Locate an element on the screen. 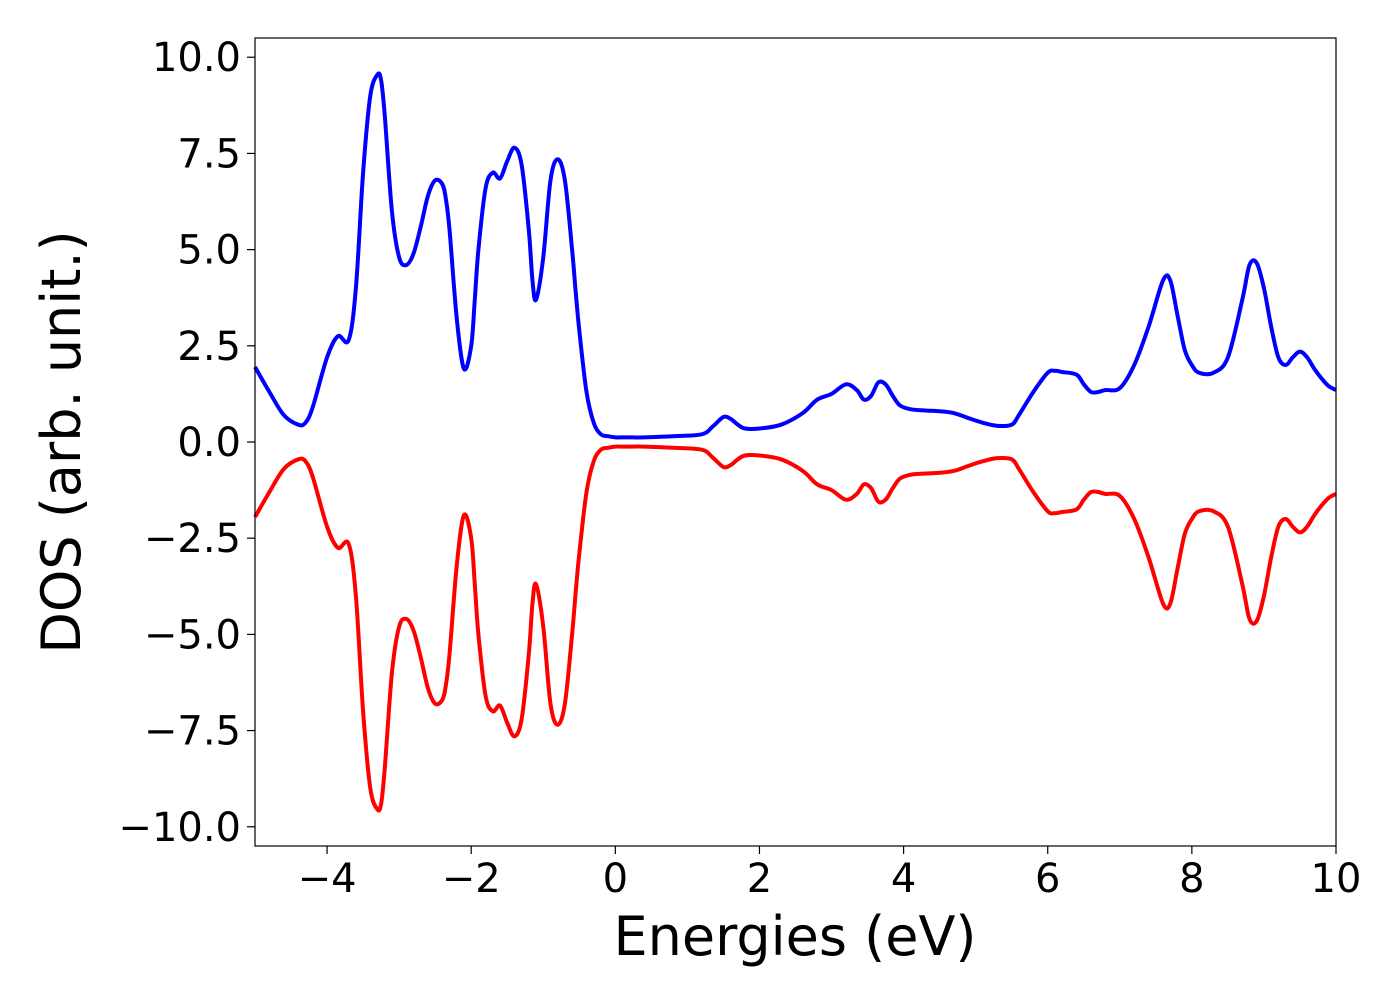 The height and width of the screenshot is (1000, 1400). y-axis-ticks: −10.0 −7.5 −5.0 −2.5 0.0 2.5 5.0 7.5 10.0 is located at coordinates (186, 443).